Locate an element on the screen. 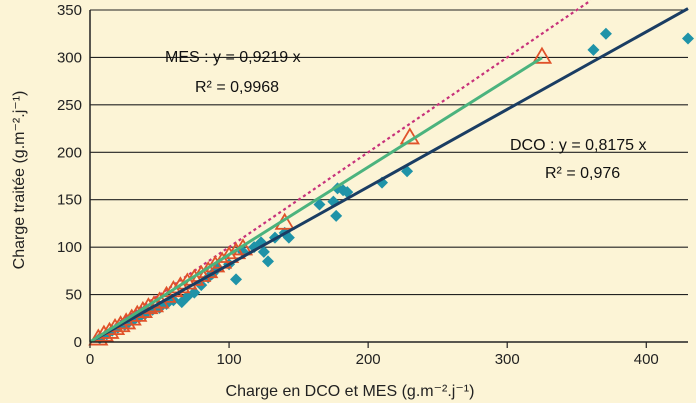 The image size is (696, 403). y-tick-label: 150 is located at coordinates (69, 200).